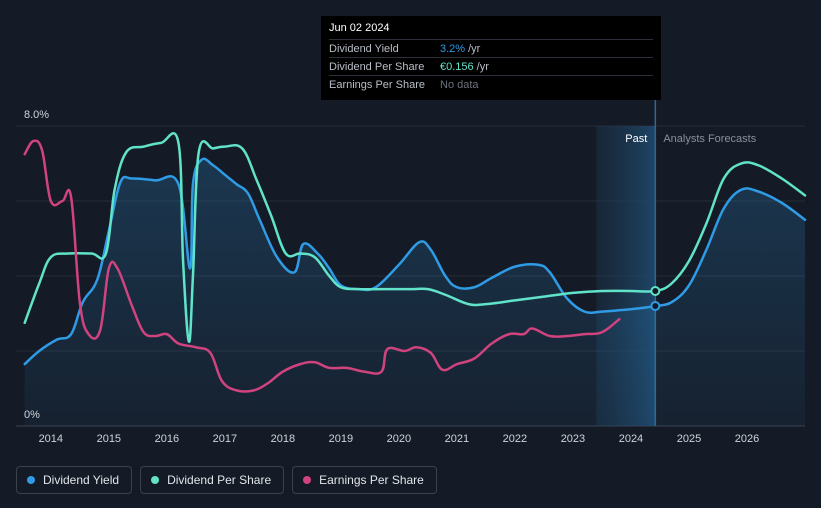 This screenshot has width=821, height=508. Describe the element at coordinates (573, 439) in the screenshot. I see `x-tick-label: 2023` at that location.